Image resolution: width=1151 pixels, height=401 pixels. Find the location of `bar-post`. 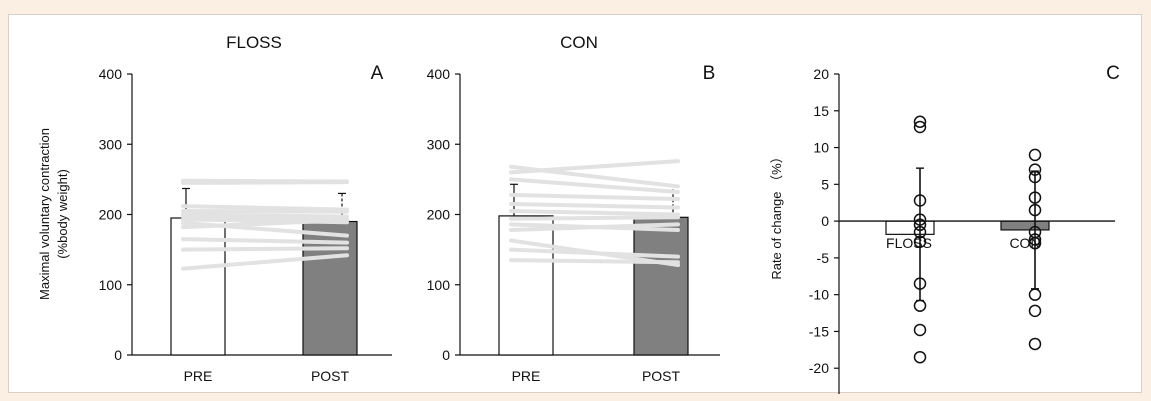

bar-post is located at coordinates (661, 286).